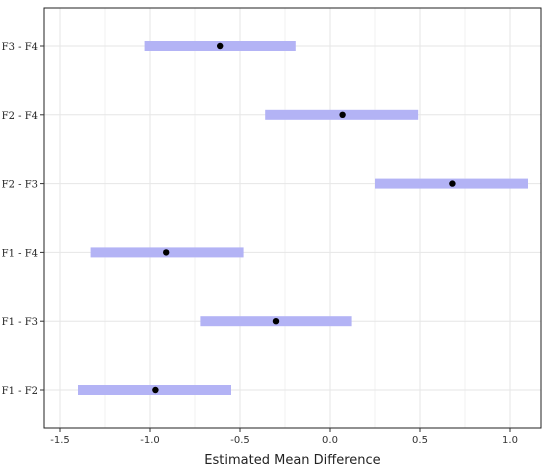 This screenshot has width=550, height=470. What do you see at coordinates (240, 440) in the screenshot?
I see `x-tick-label: -0.5` at bounding box center [240, 440].